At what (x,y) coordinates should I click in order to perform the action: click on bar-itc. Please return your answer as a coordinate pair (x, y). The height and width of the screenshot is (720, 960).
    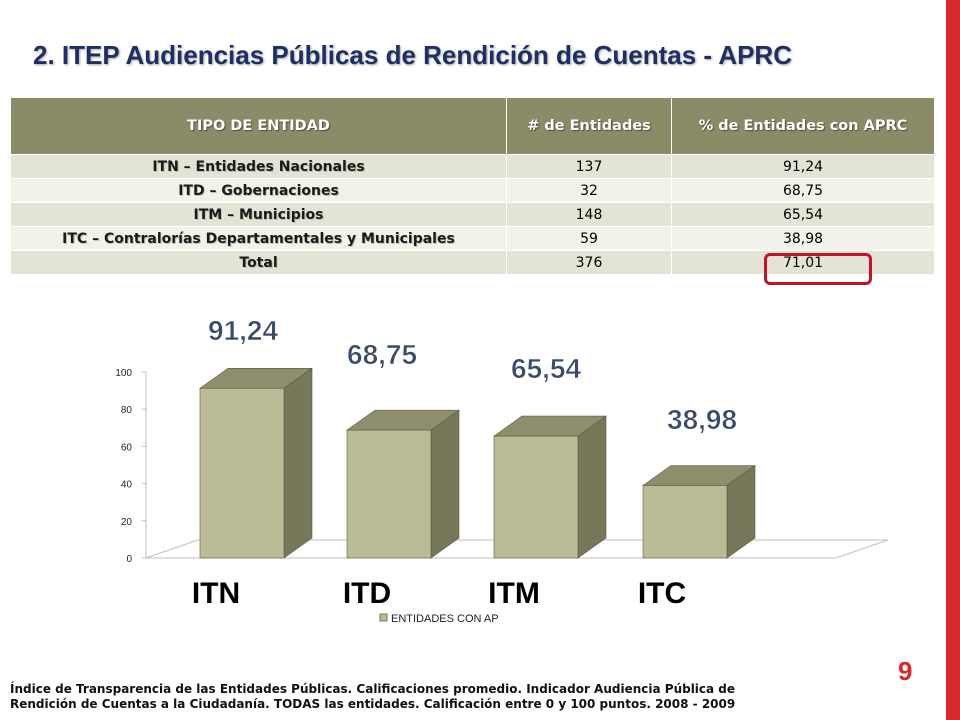
    Looking at the image, I should click on (699, 511).